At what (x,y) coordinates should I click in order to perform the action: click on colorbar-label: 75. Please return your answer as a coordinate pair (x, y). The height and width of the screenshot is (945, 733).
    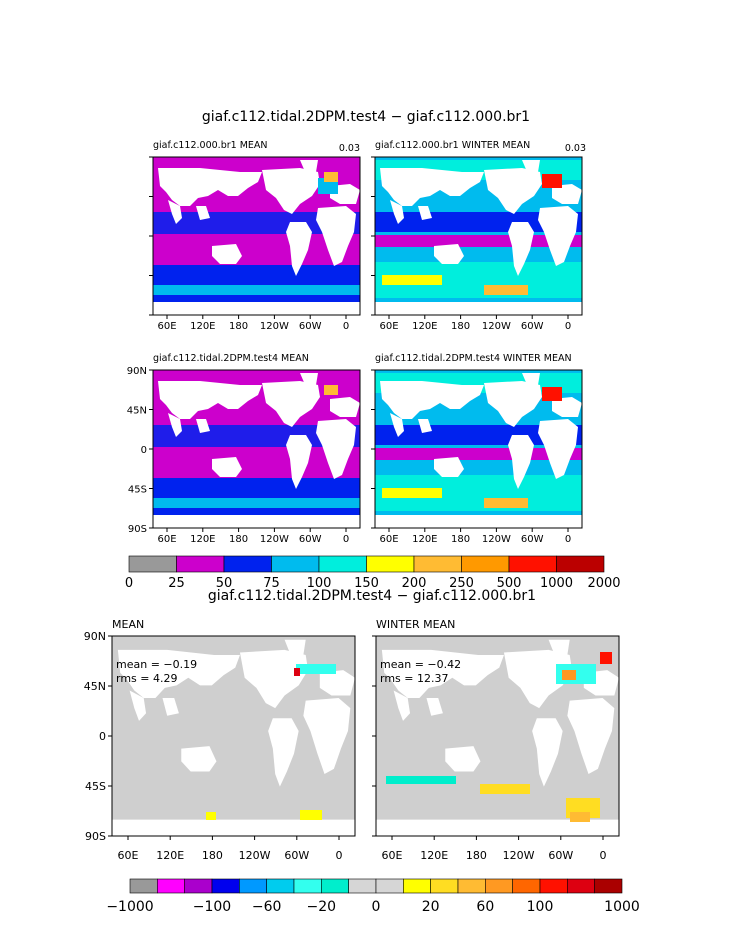
    Looking at the image, I should click on (271, 583).